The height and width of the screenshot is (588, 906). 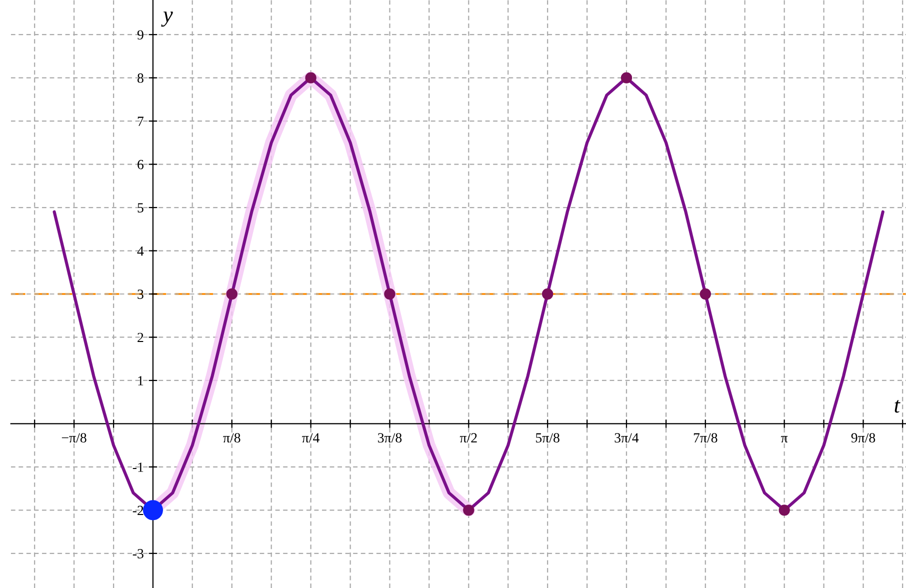 What do you see at coordinates (141, 121) in the screenshot?
I see `y-tick-label: 7` at bounding box center [141, 121].